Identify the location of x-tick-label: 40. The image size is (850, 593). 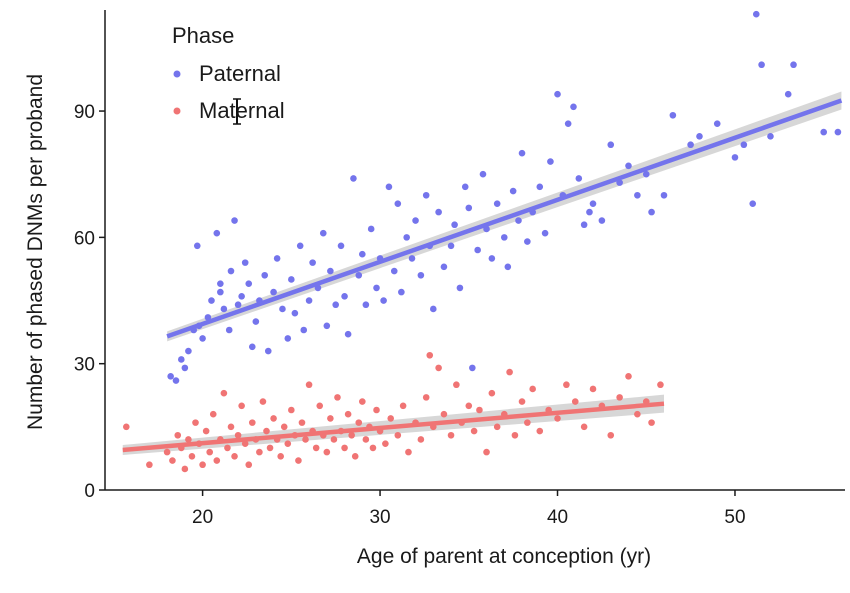
(557, 517).